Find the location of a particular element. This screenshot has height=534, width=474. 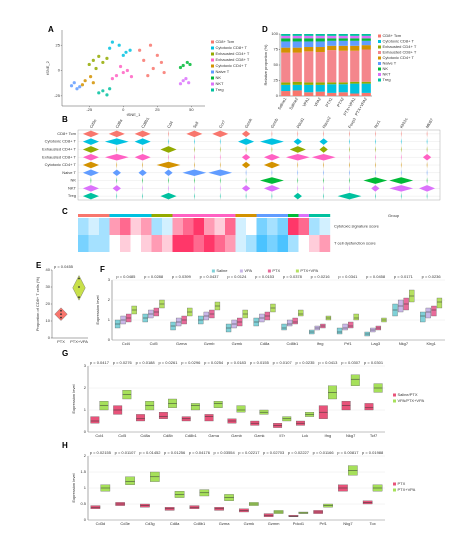

x-tick-label: PTX2 is located at coordinates (341, 102).